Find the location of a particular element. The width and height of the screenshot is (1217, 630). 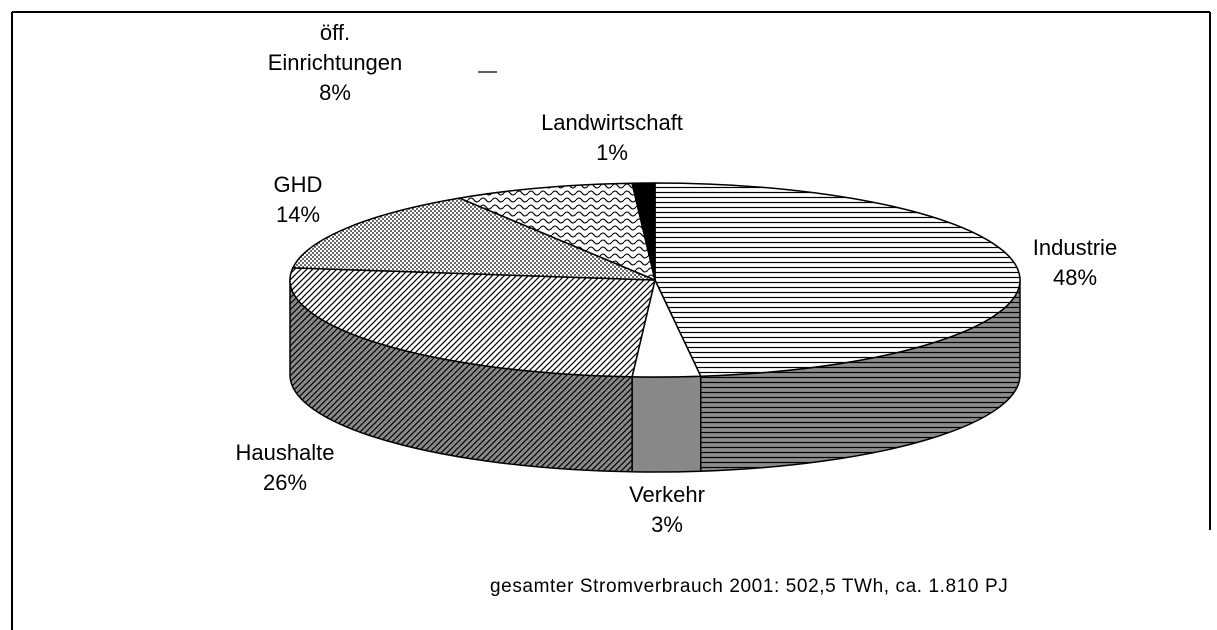

value-label: 1% is located at coordinates (612, 152).